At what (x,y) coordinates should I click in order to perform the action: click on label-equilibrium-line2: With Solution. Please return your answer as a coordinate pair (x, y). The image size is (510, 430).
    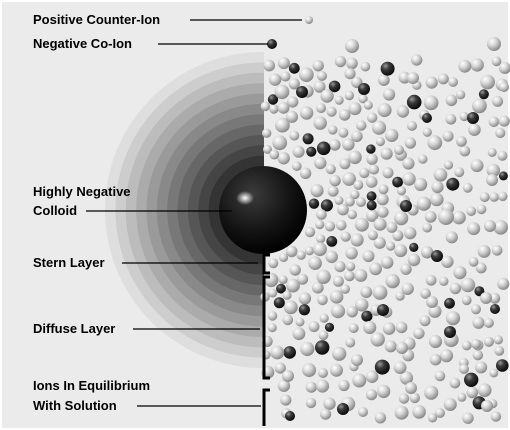
    Looking at the image, I should click on (75, 405).